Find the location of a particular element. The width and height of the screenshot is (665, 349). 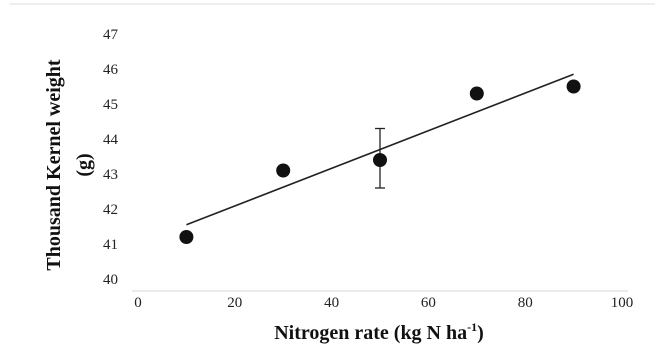

x-tick-label: 40 is located at coordinates (331, 303).